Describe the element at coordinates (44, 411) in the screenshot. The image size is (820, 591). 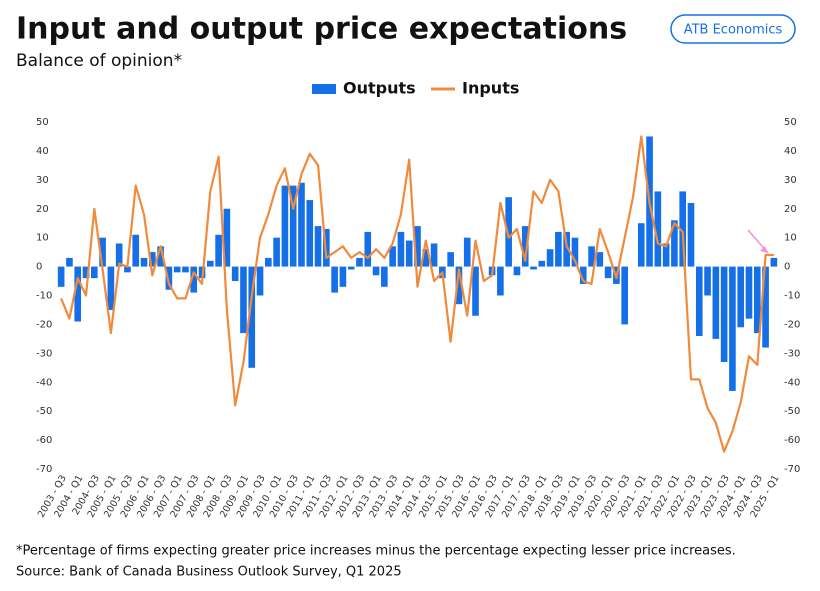
I see `y-tick-label: -50` at that location.